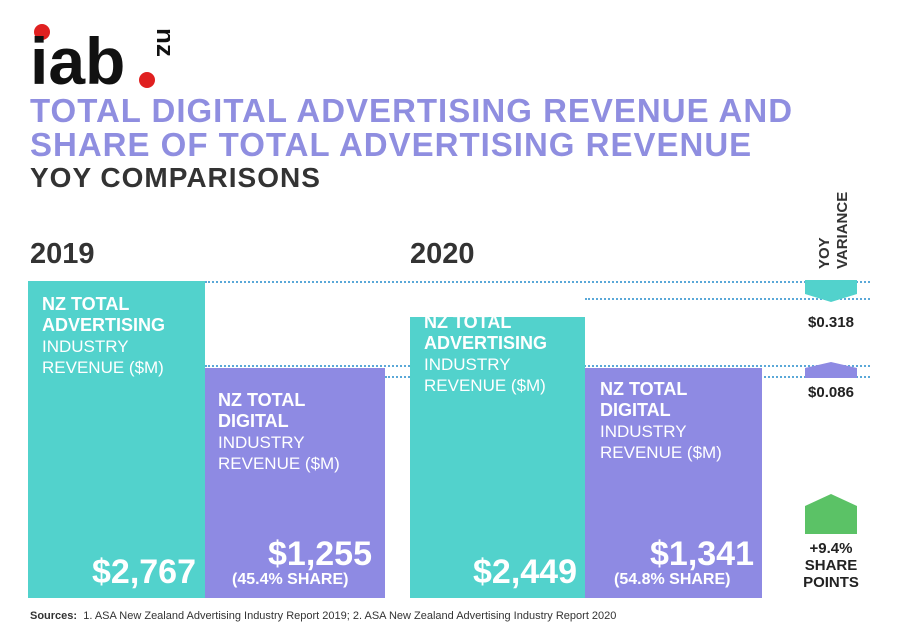  What do you see at coordinates (412, 110) in the screenshot?
I see `title-line-1: TOTAL DIGITAL ADVERTISING REVENUE AND` at bounding box center [412, 110].